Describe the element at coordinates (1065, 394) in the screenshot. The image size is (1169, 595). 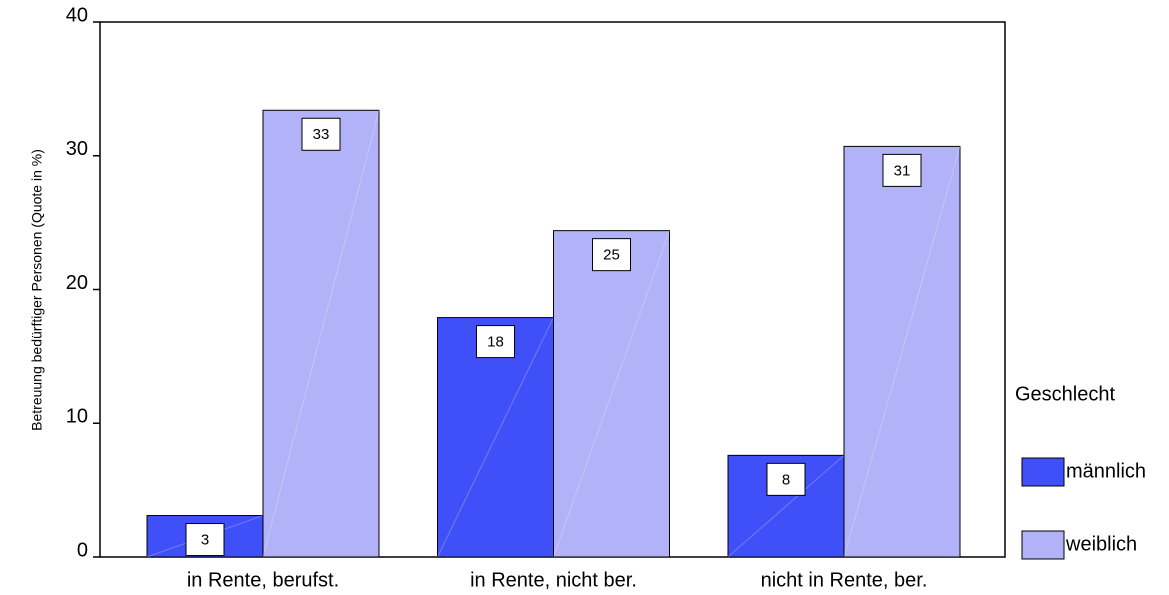
I see `legend-title: Geschlecht` at that location.